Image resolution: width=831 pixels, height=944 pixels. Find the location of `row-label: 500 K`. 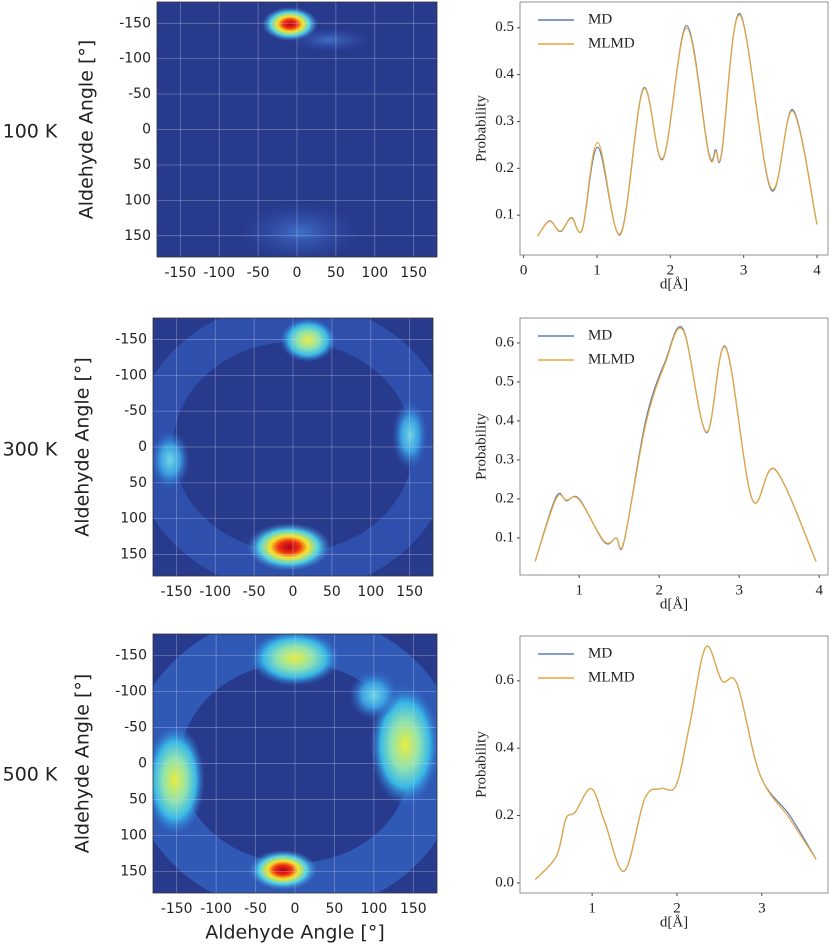

row-label: 500 K is located at coordinates (30, 775).